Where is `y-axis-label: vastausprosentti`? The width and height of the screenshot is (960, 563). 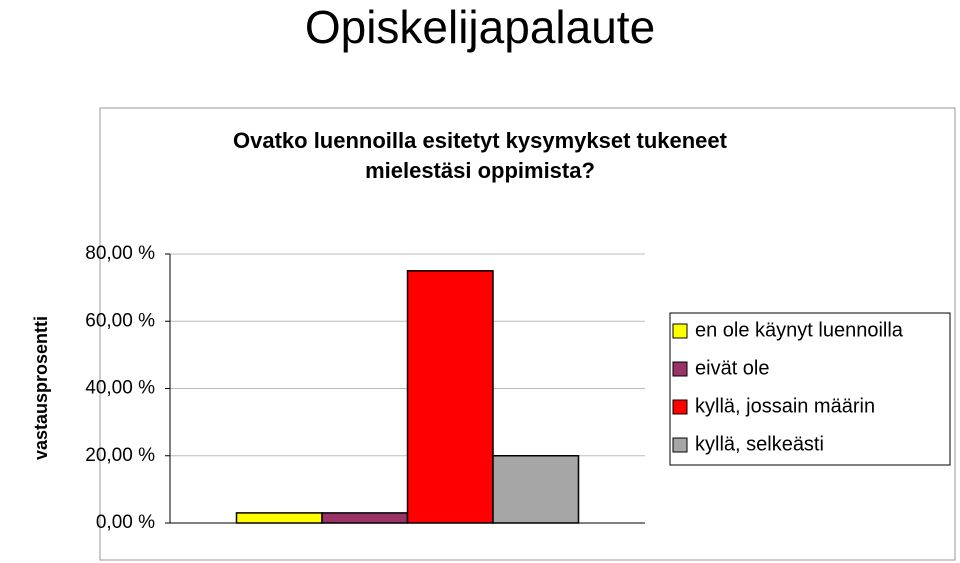 y-axis-label: vastausprosentti is located at coordinates (41, 388).